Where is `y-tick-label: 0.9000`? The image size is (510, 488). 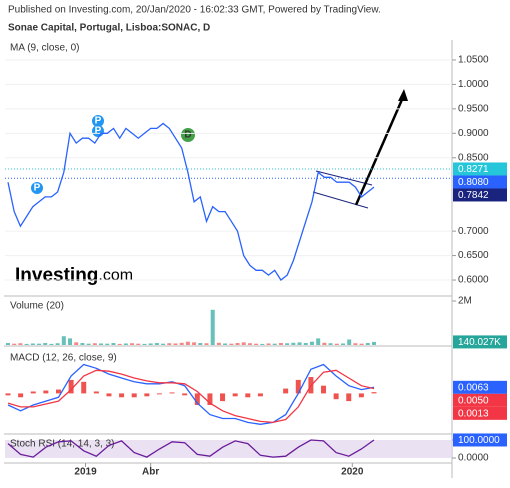
y-tick-label: 0.9000 is located at coordinates (473, 133).